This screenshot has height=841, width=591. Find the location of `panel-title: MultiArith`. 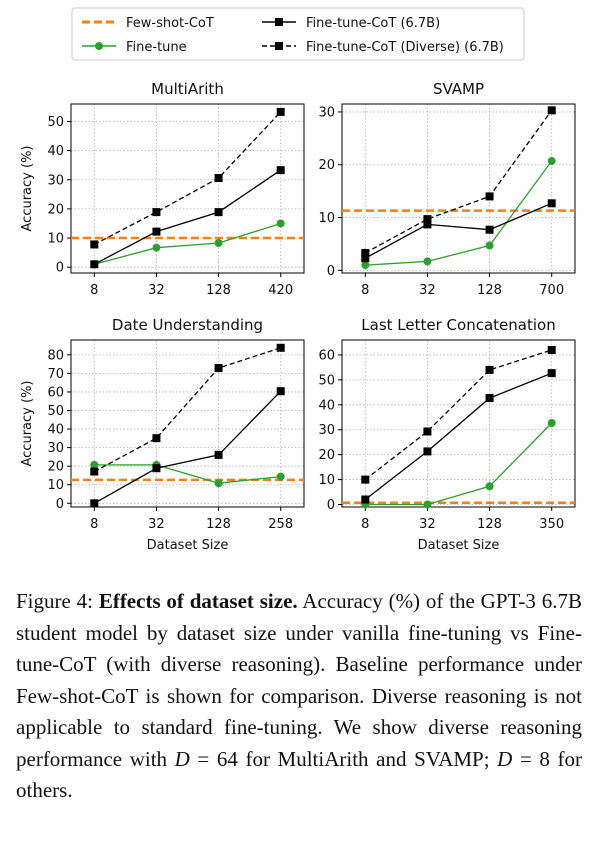

panel-title: MultiArith is located at coordinates (187, 89).